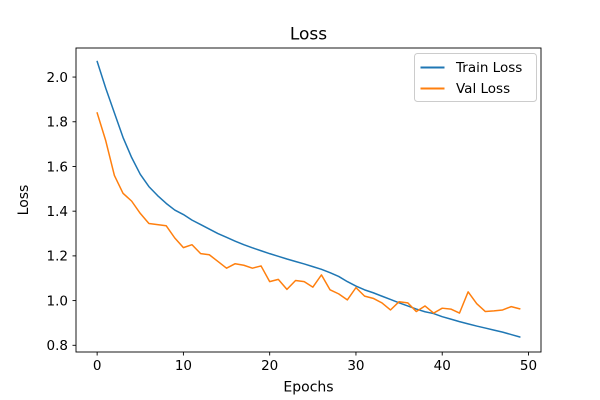 The image size is (600, 400). I want to click on x-tick-label: 30, so click(355, 366).